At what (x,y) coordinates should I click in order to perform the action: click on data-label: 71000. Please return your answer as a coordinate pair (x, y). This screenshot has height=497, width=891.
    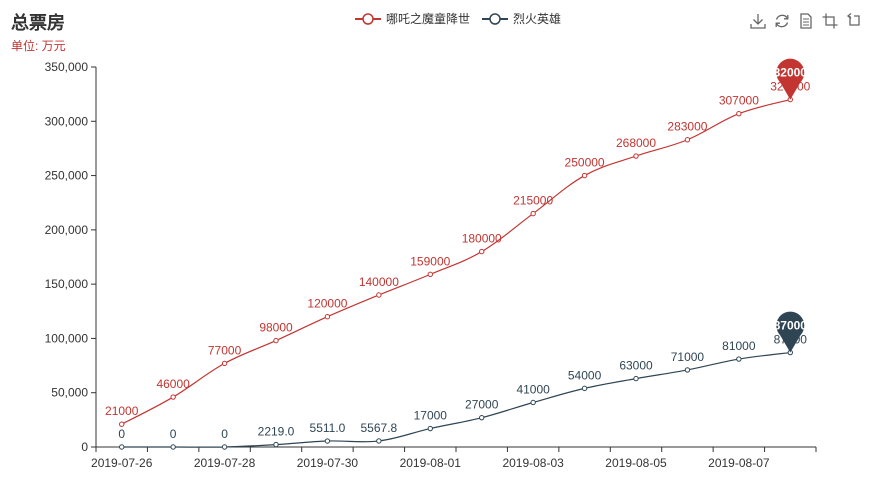
    Looking at the image, I should click on (688, 357).